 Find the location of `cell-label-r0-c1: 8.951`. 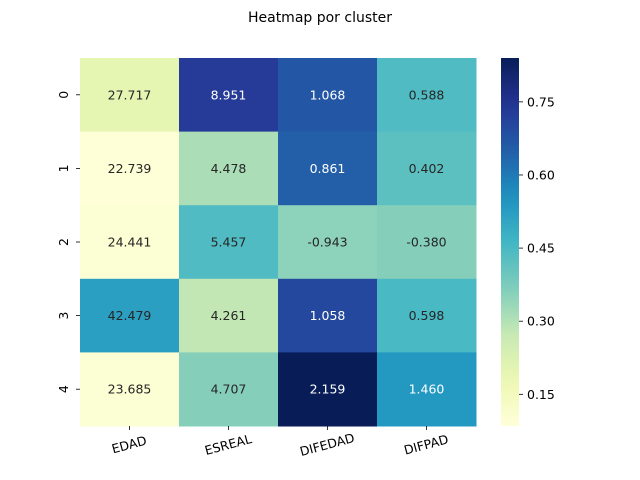

cell-label-r0-c1: 8.951 is located at coordinates (229, 94).